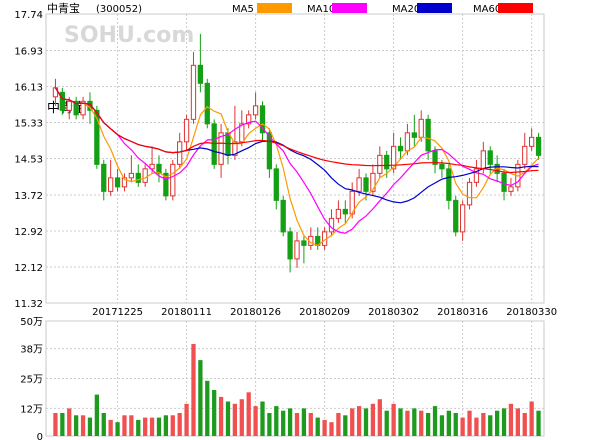 This screenshot has width=600, height=440. Describe the element at coordinates (515, 8) in the screenshot. I see `legend-swatch-ma60` at that location.